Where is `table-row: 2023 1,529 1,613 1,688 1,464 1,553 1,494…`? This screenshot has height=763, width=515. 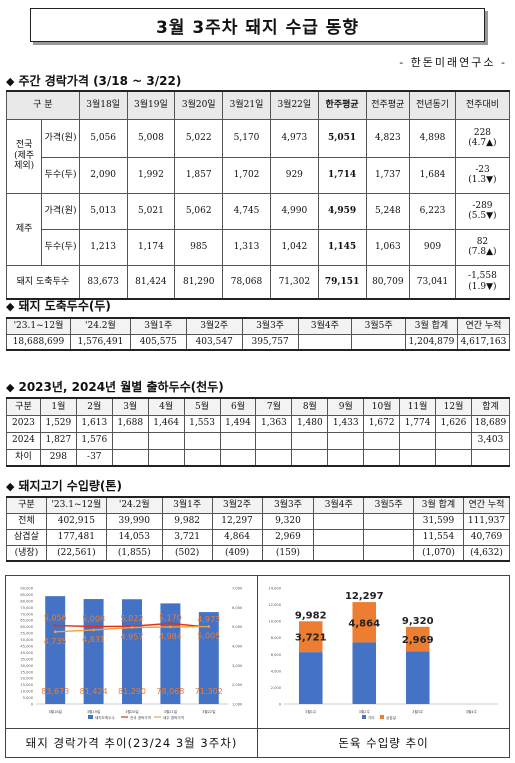
table-row: 2023 1,529 1,613 1,688 1,464 1,553 1,494… is located at coordinates (258, 423).